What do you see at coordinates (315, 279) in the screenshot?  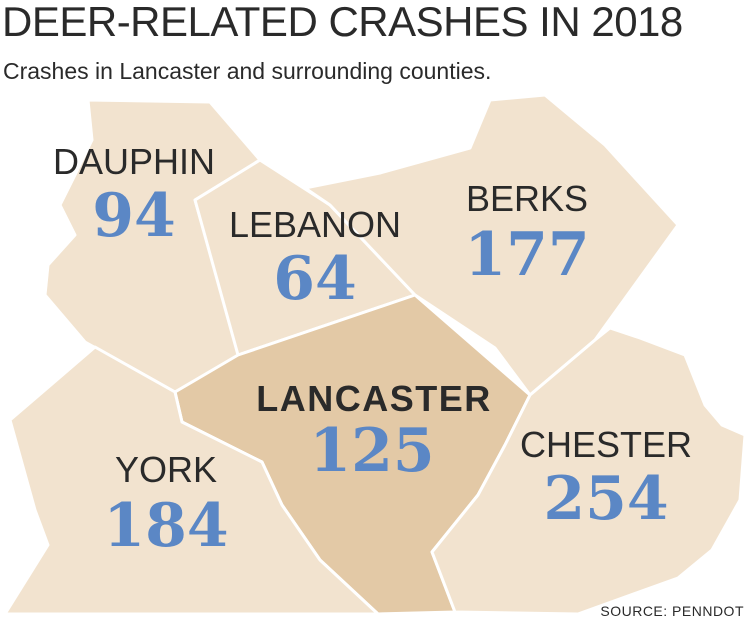 I see `crash-count-lebanon: 64` at bounding box center [315, 279].